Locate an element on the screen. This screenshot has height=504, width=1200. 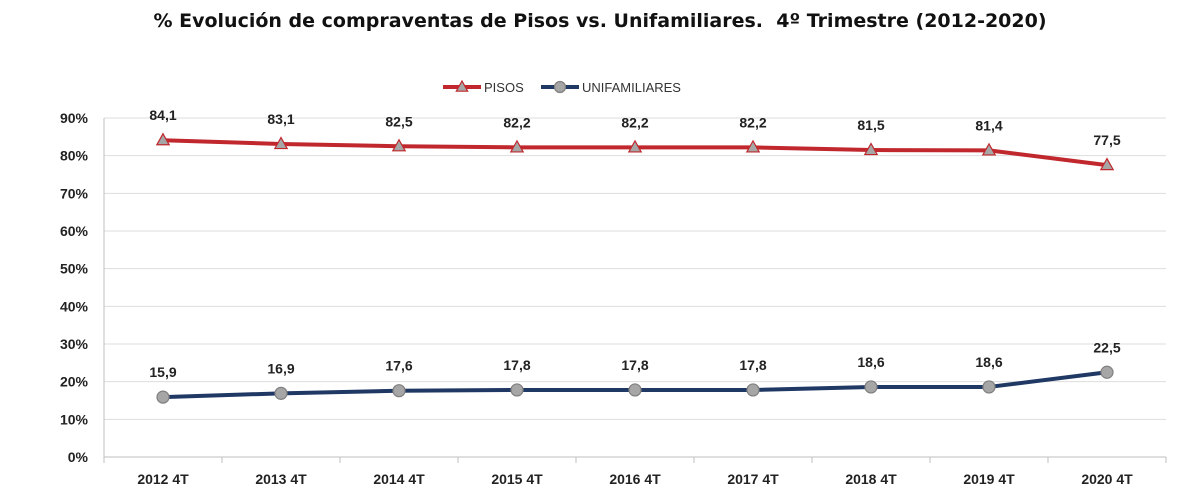
data-label: 77,5 is located at coordinates (1106, 140).